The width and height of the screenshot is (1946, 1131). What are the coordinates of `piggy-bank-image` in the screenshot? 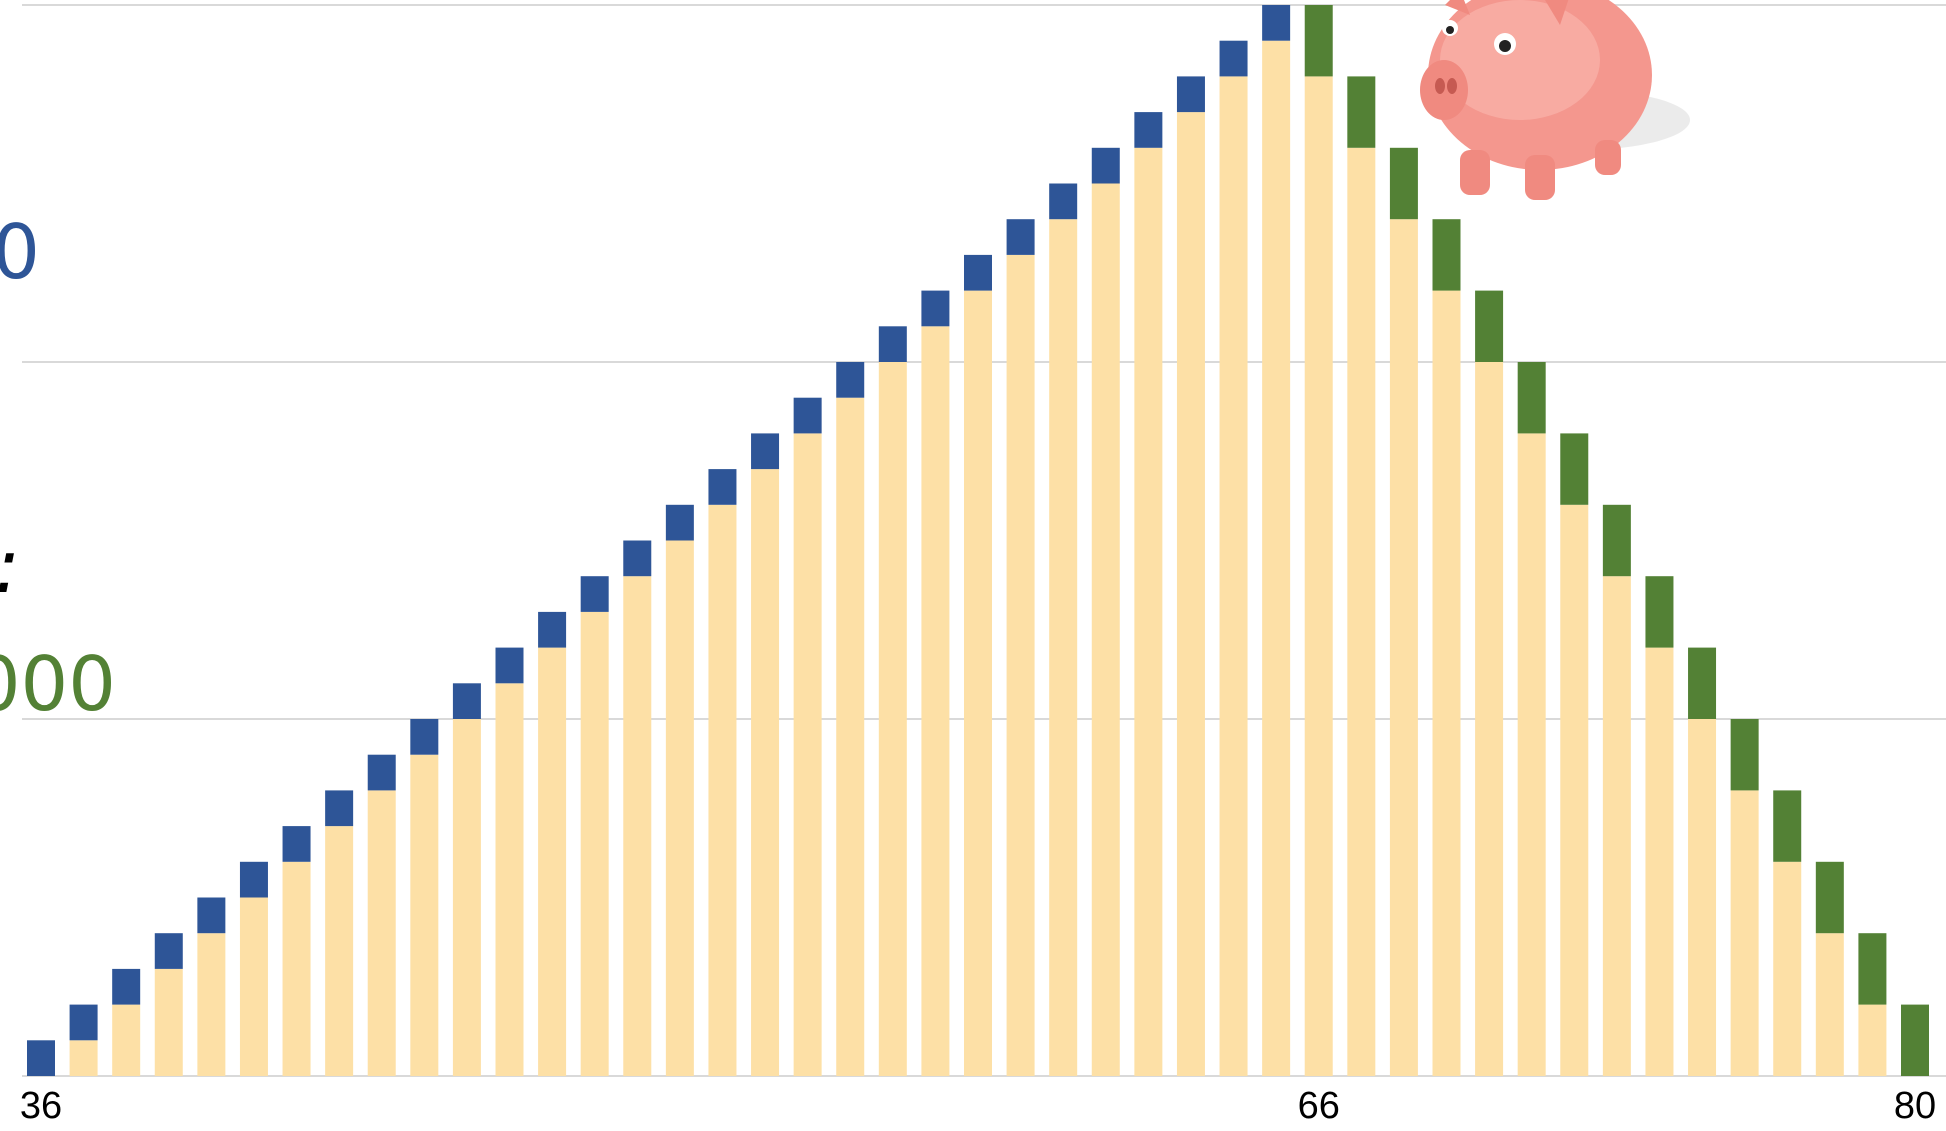 It's located at (1555, 100).